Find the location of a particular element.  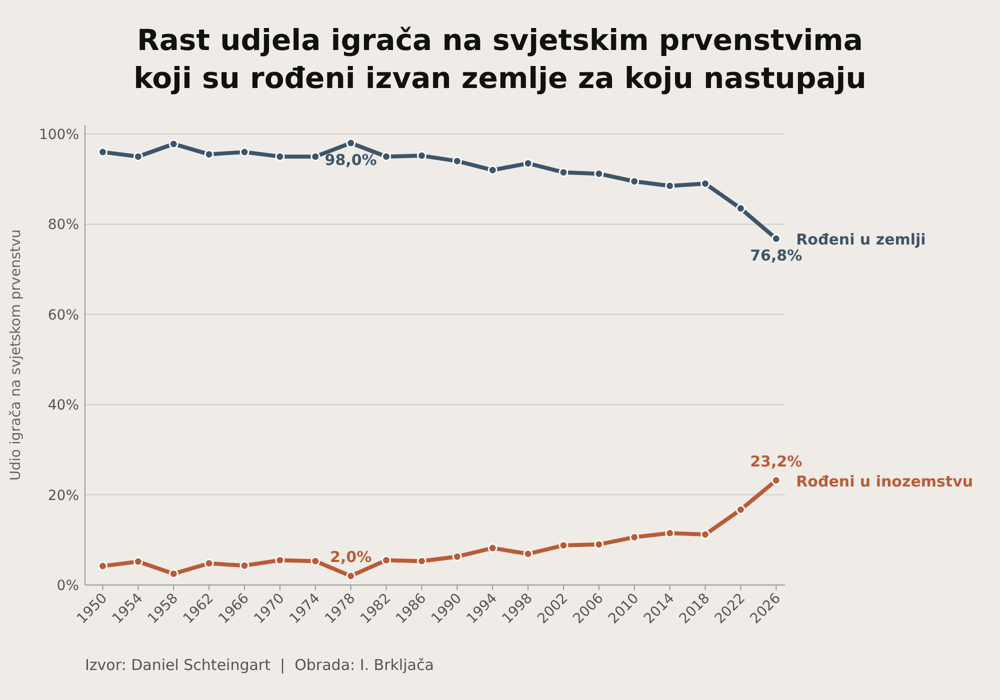

y-axis-title: Udio igrača na svjetskom prvenstvu is located at coordinates (16, 355).